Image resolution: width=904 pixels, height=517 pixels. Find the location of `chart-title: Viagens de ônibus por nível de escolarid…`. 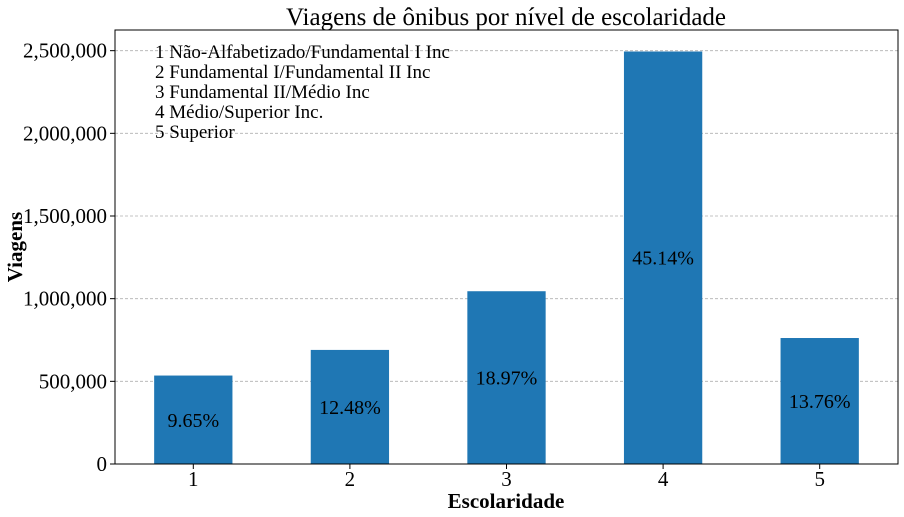

chart-title: Viagens de ônibus por nível de escolarid… is located at coordinates (506, 17).